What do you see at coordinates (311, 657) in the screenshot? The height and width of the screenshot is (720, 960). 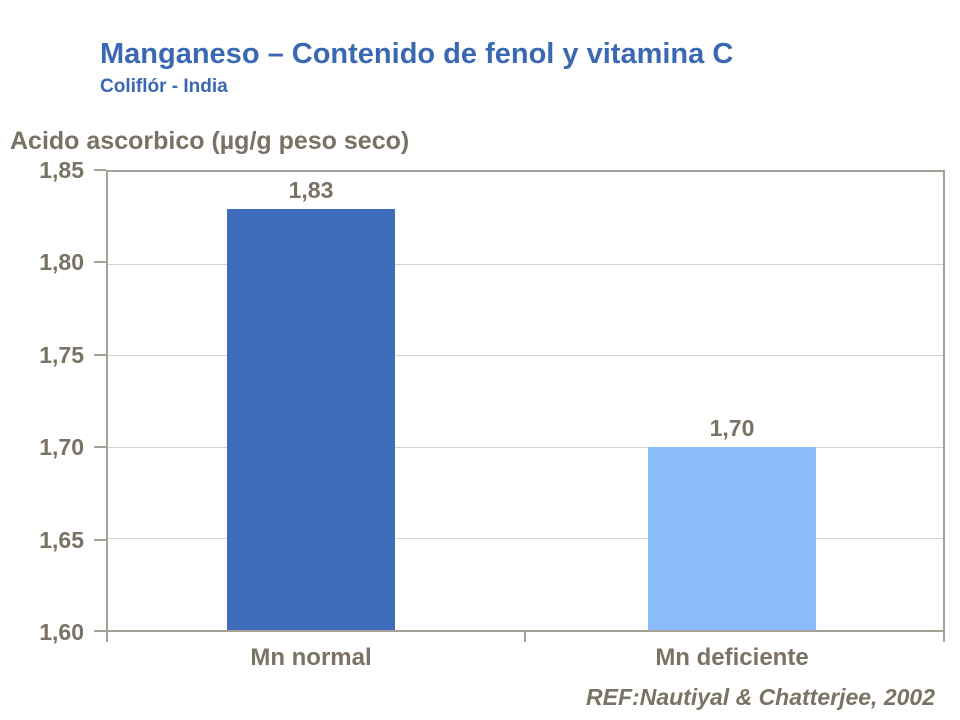 I see `x-category-label-mn-normal: Mn normal` at bounding box center [311, 657].